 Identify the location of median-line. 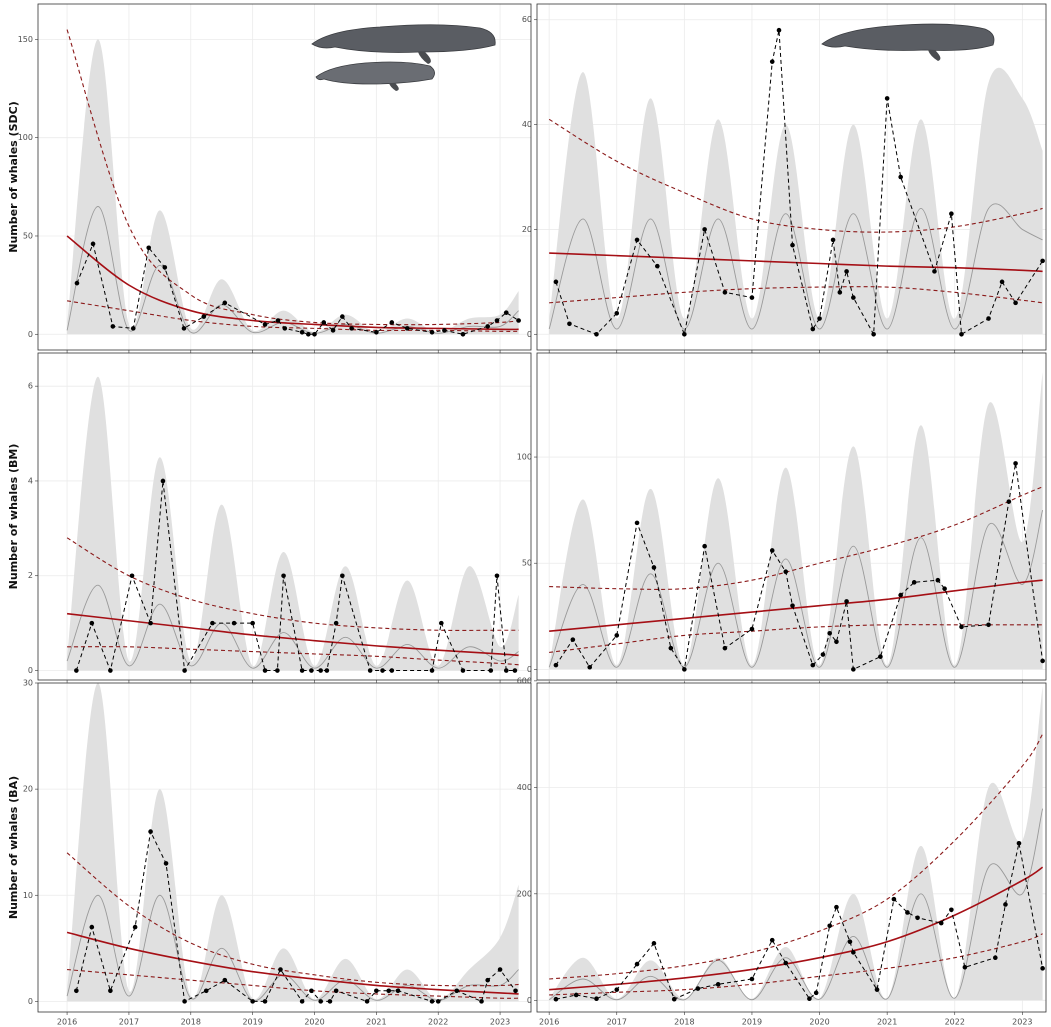
(292, 947).